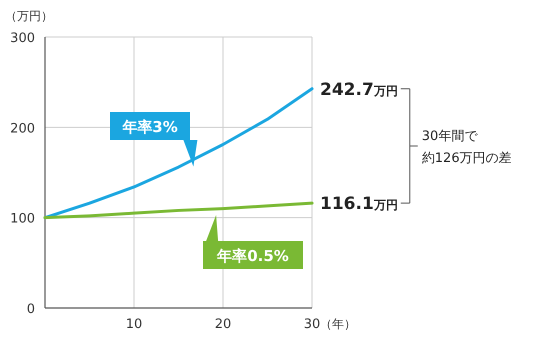 Image resolution: width=540 pixels, height=341 pixels. Describe the element at coordinates (29, 16) in the screenshot. I see `y-axis-title: （万円）` at that location.